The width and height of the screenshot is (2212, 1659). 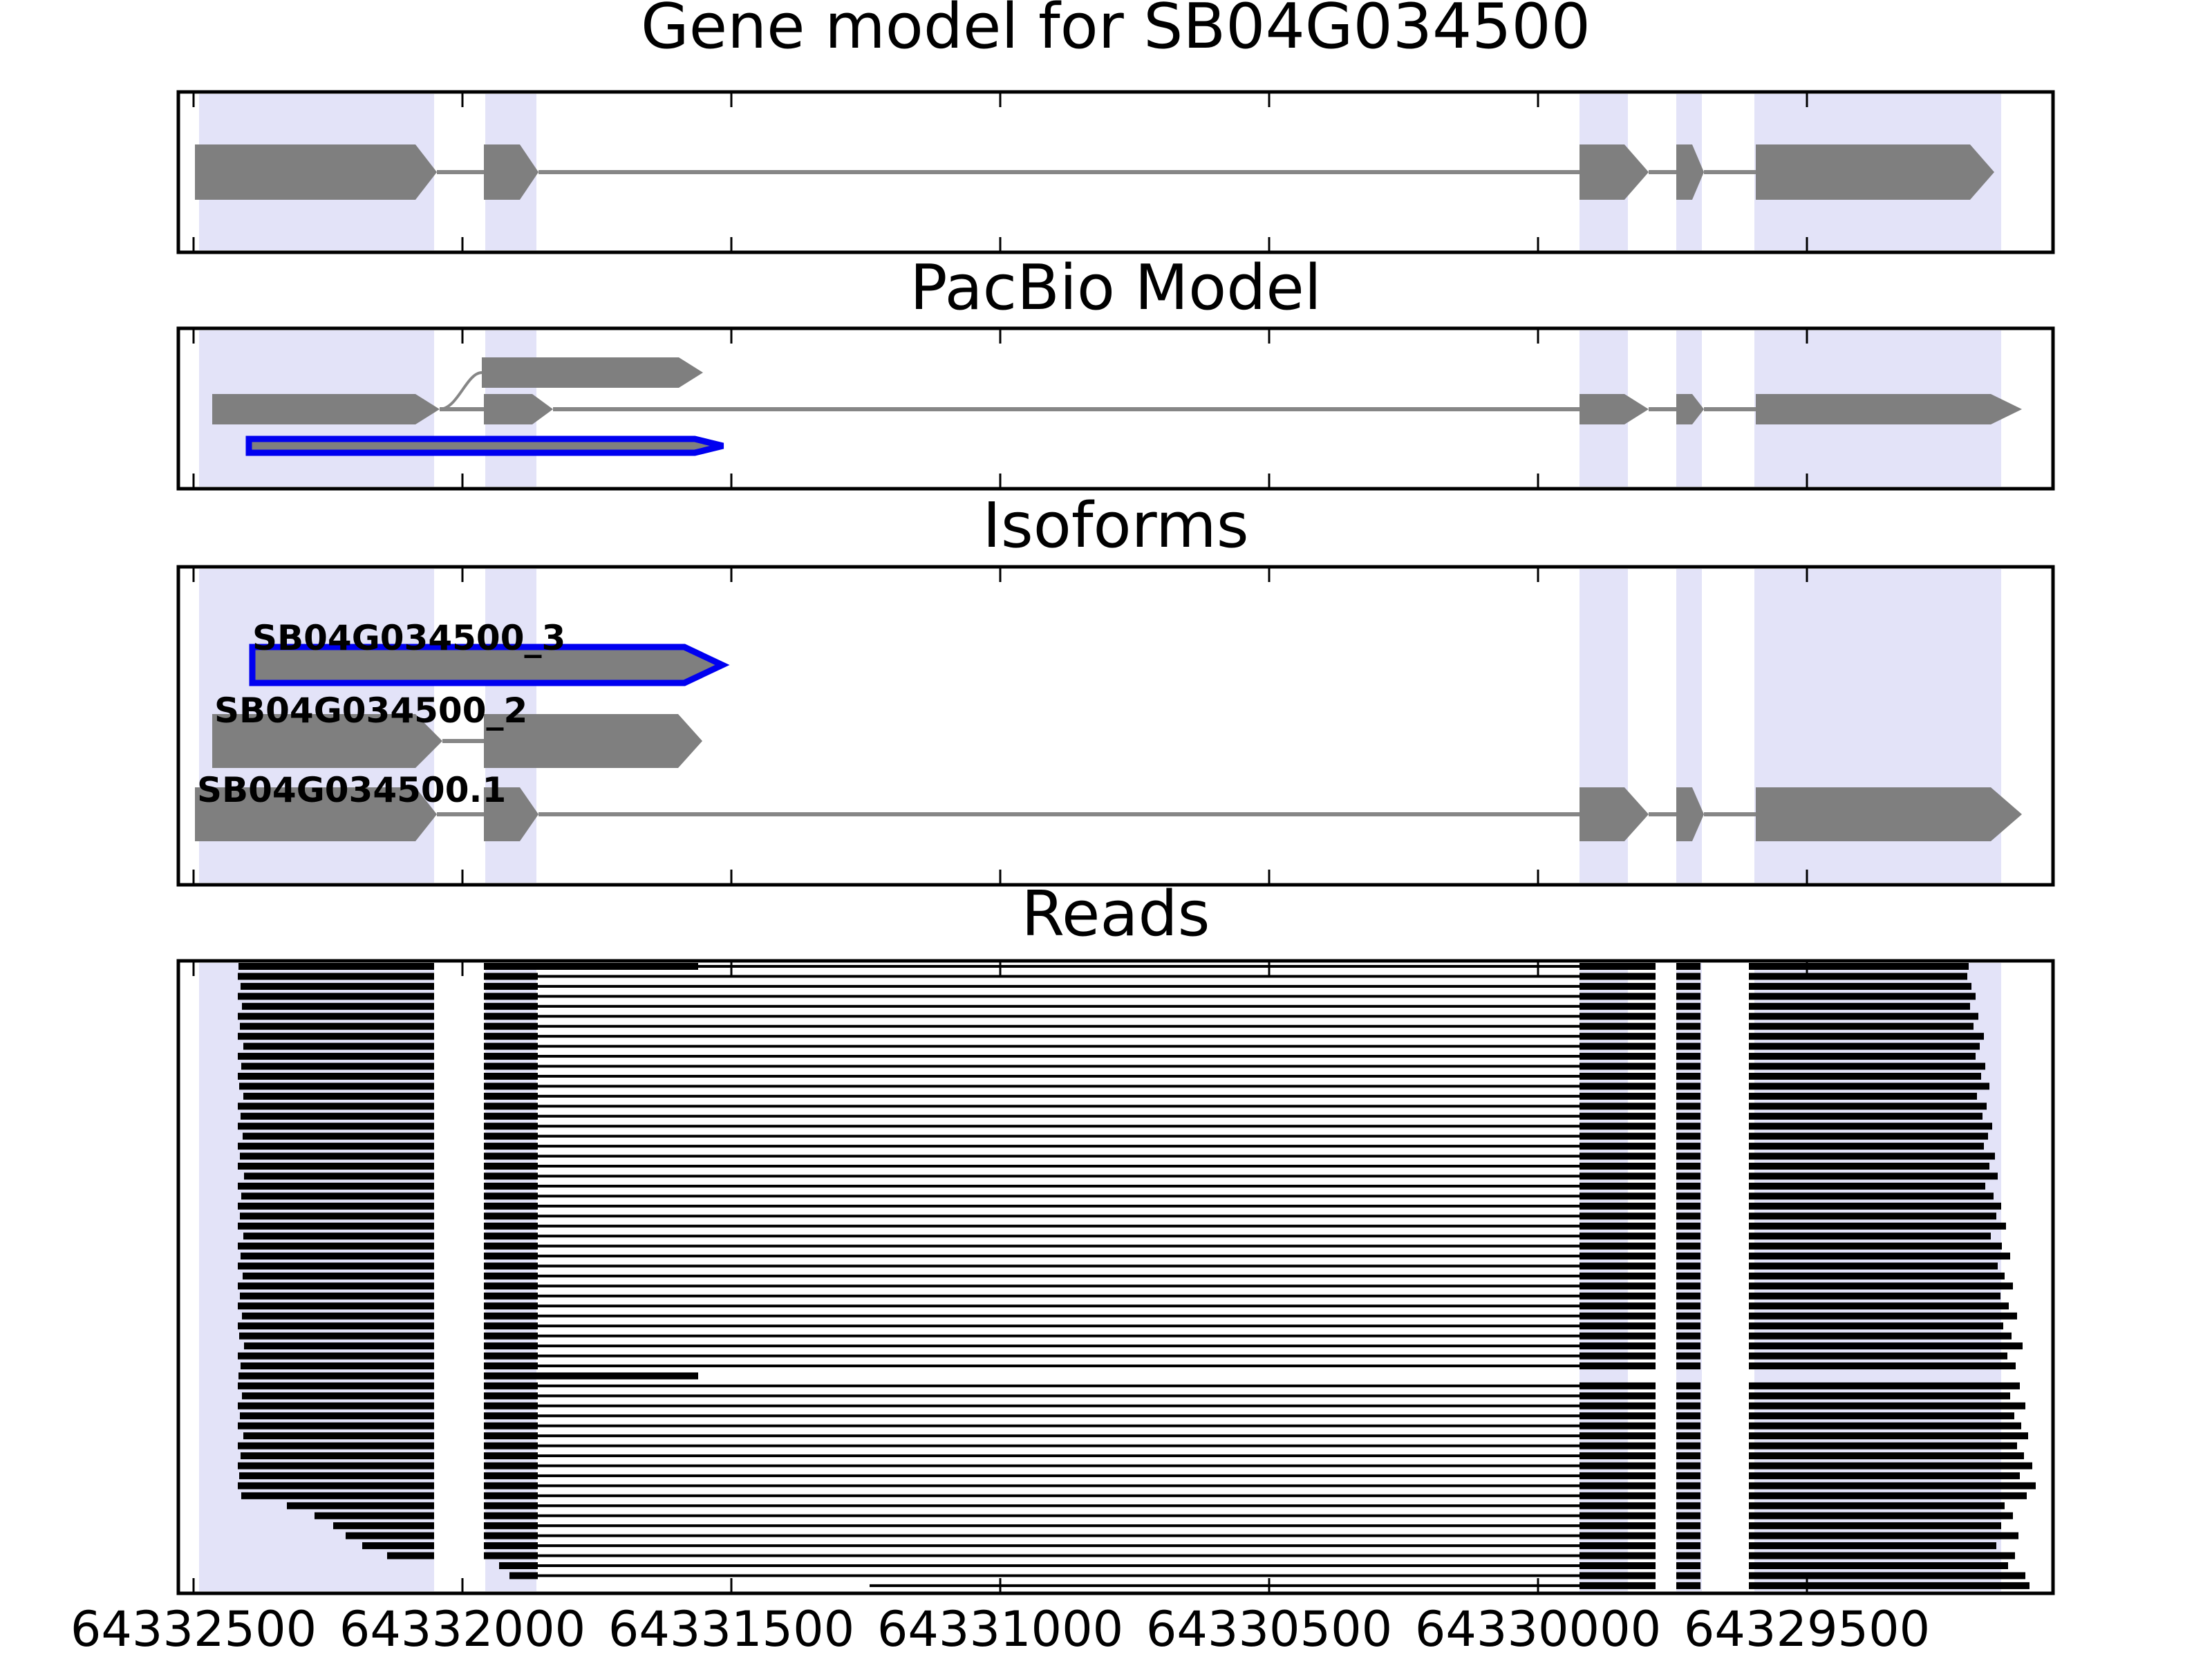 What do you see at coordinates (1115, 32) in the screenshot?
I see `panel-title-gene-model: Gene model for SB04G034500` at bounding box center [1115, 32].